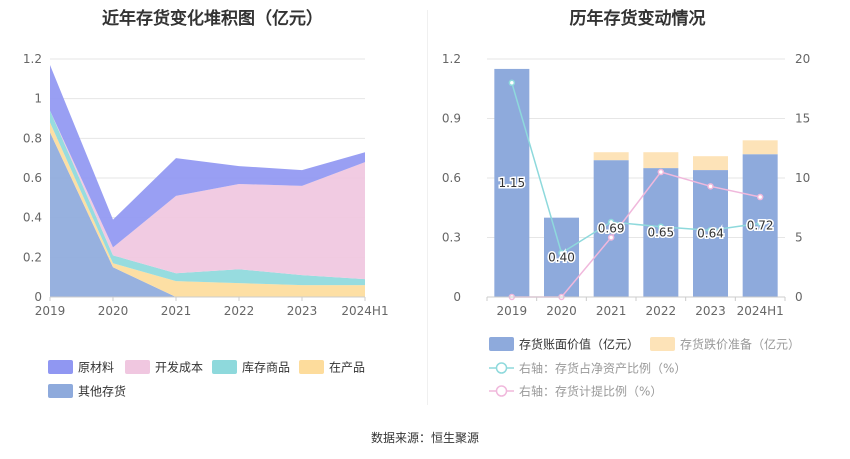 This screenshot has width=850, height=459. Describe the element at coordinates (176, 311) in the screenshot. I see `left-x-tick-label: 2021` at that location.